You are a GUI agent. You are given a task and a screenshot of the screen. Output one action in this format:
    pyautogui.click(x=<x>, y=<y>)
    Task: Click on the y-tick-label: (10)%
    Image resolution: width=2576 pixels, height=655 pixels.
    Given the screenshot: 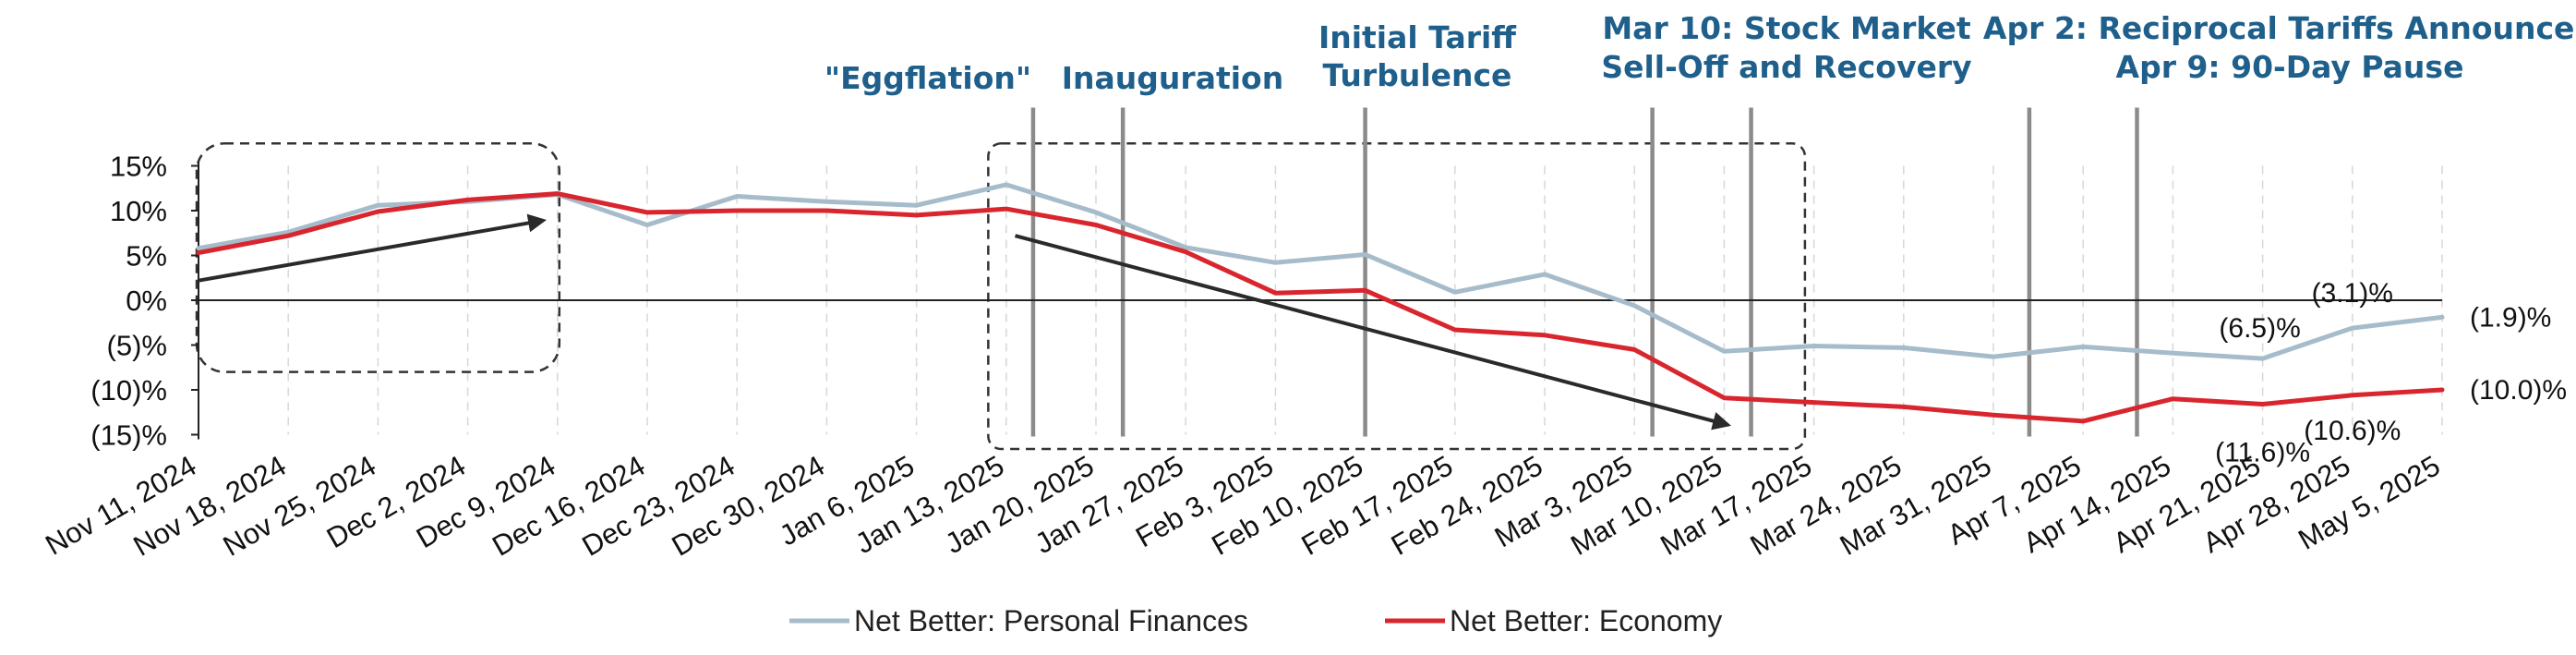 What is the action you would take?
    pyautogui.click(x=128, y=390)
    